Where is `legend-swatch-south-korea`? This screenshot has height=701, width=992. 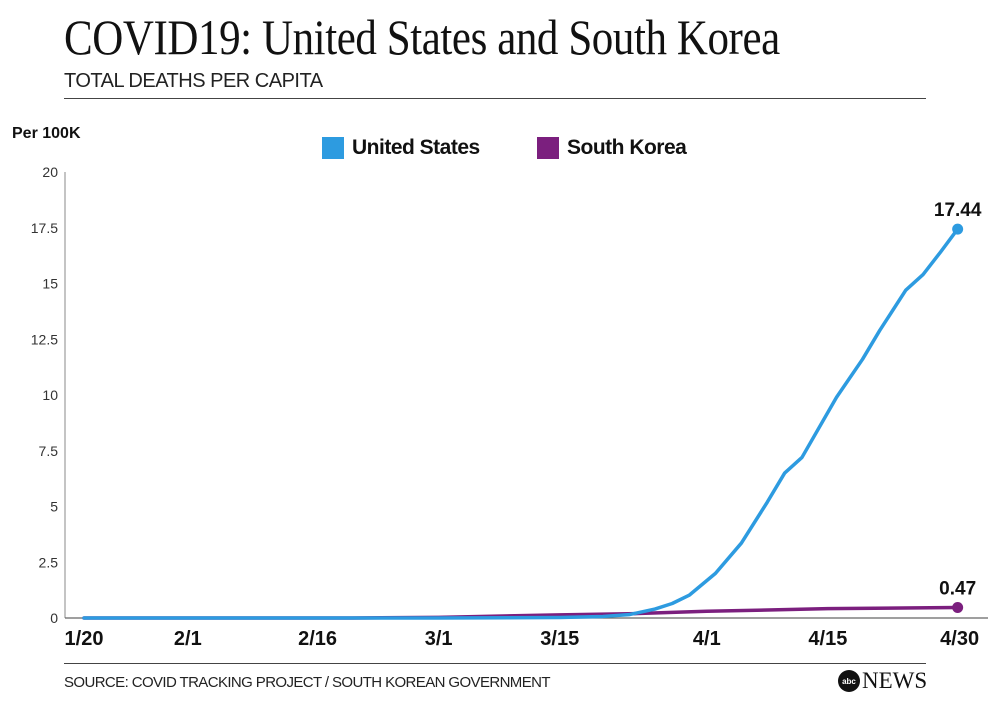 legend-swatch-south-korea is located at coordinates (548, 148).